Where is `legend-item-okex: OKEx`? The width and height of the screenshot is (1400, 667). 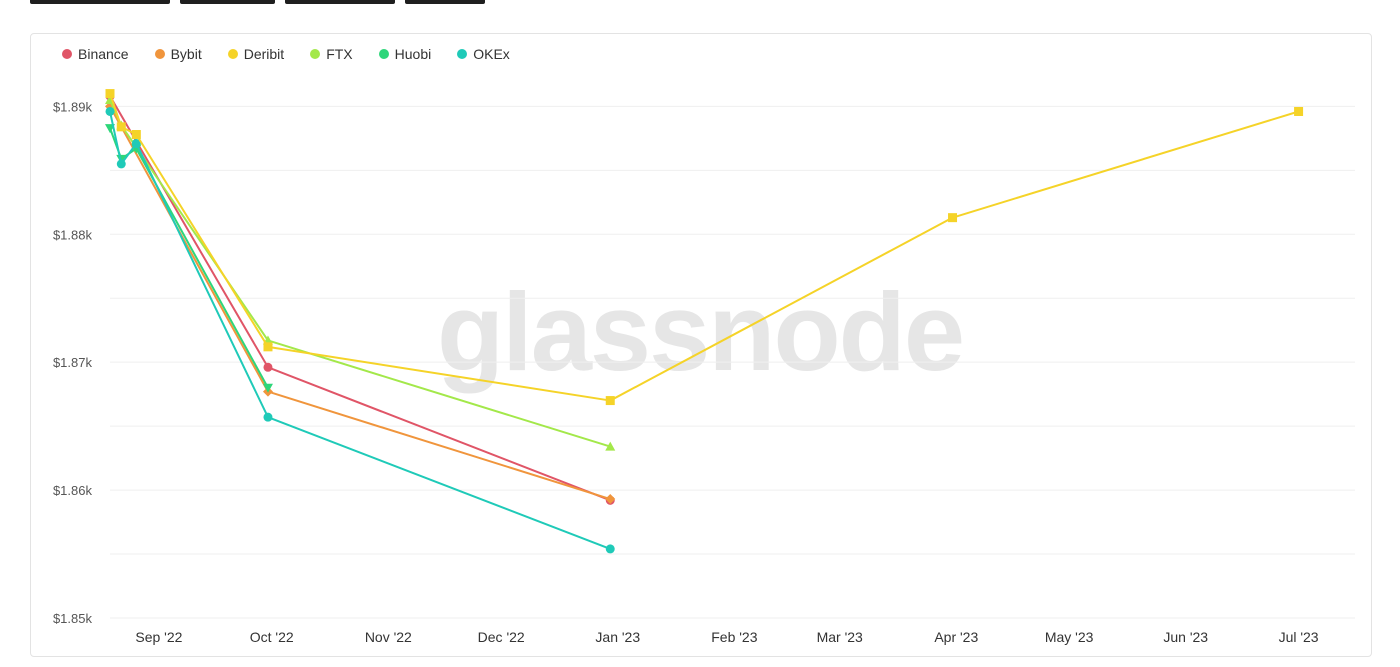
legend-item-okex: OKEx is located at coordinates (483, 54).